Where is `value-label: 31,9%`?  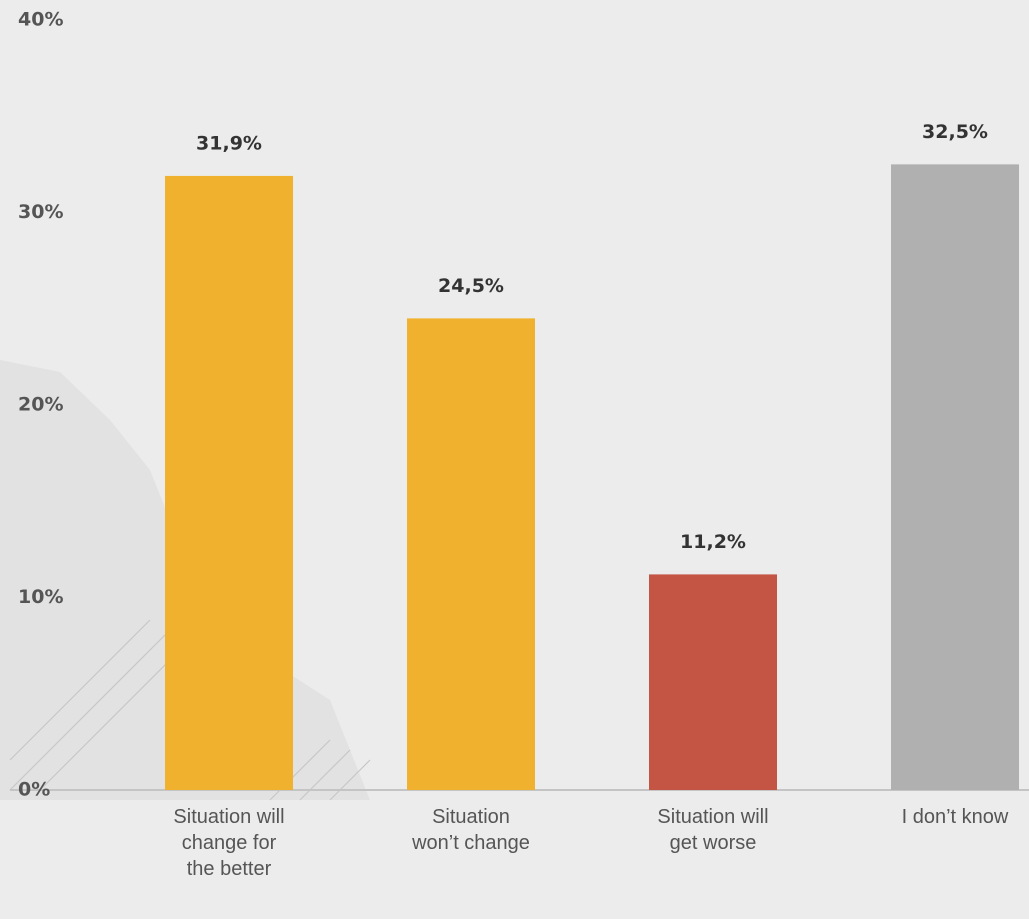
value-label: 31,9% is located at coordinates (229, 143).